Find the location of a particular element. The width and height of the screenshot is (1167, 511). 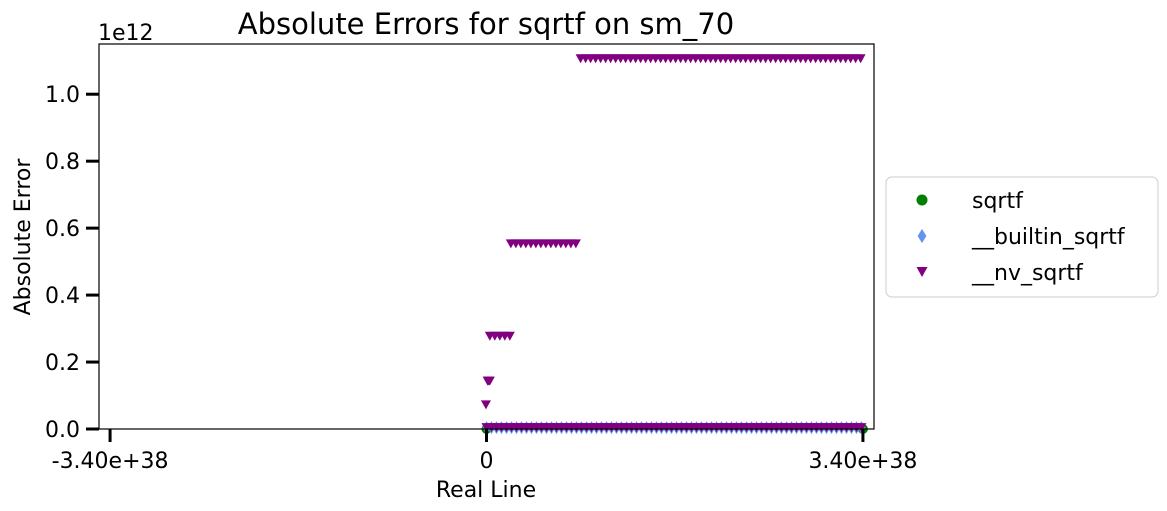

y-tick-label: 1.0 is located at coordinates (62, 95).